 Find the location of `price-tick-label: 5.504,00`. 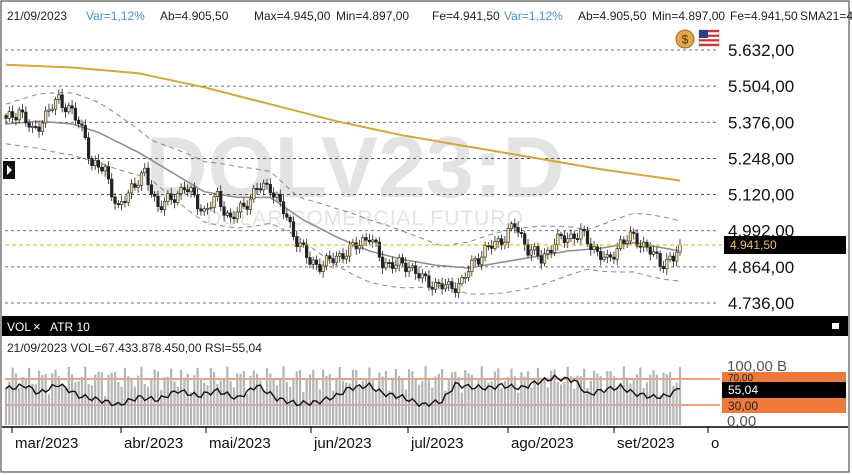

price-tick-label: 5.504,00 is located at coordinates (761, 86).